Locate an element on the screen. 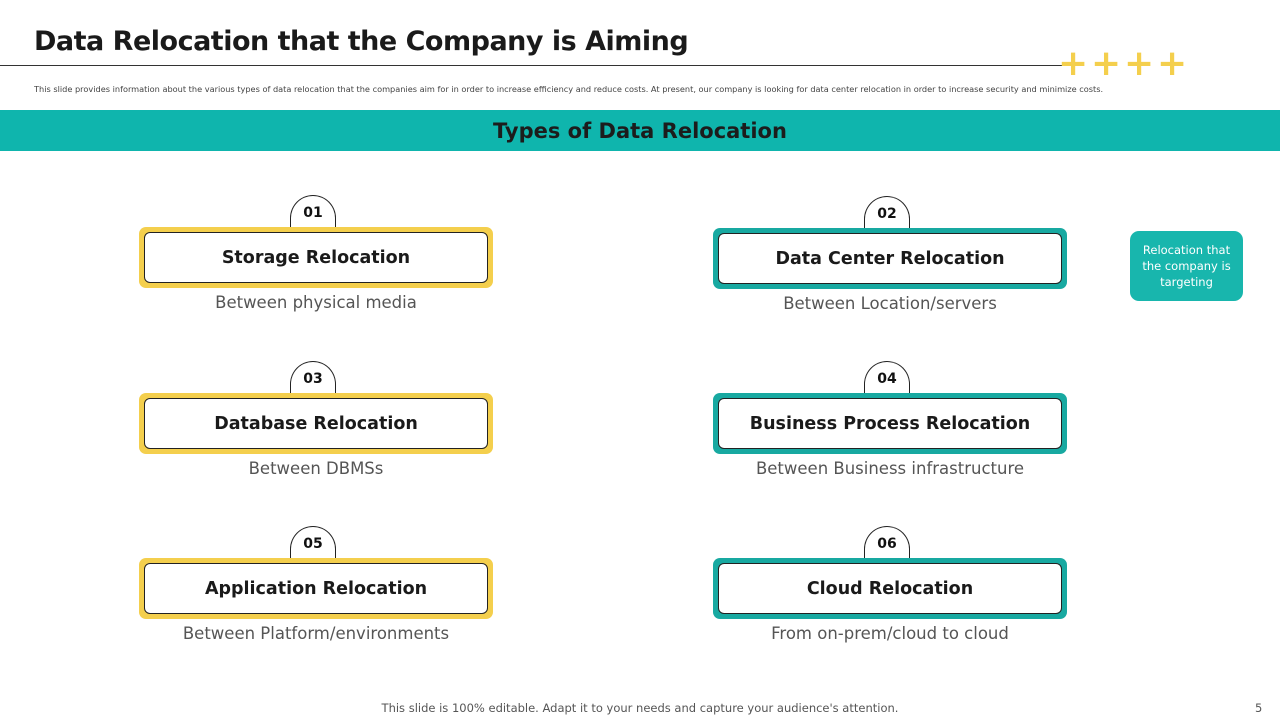 The width and height of the screenshot is (1280, 720). plus-decoration: + + + + is located at coordinates (1123, 63).